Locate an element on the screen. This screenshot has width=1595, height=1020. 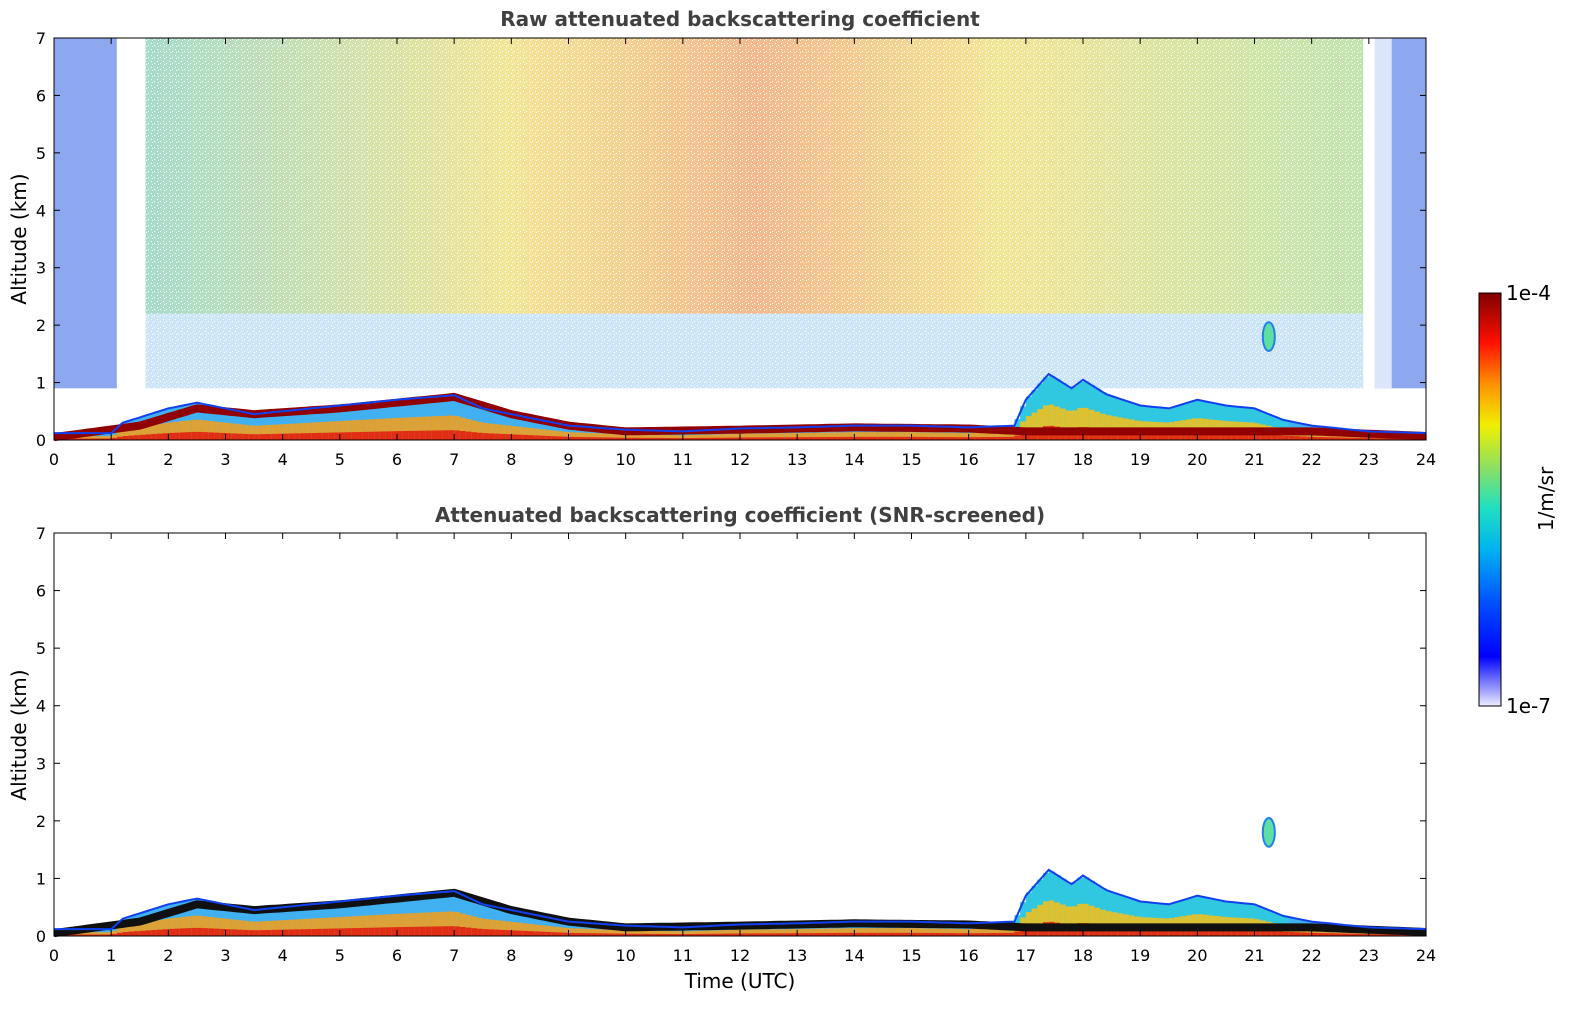
x-tick-label: 23 is located at coordinates (1369, 955).